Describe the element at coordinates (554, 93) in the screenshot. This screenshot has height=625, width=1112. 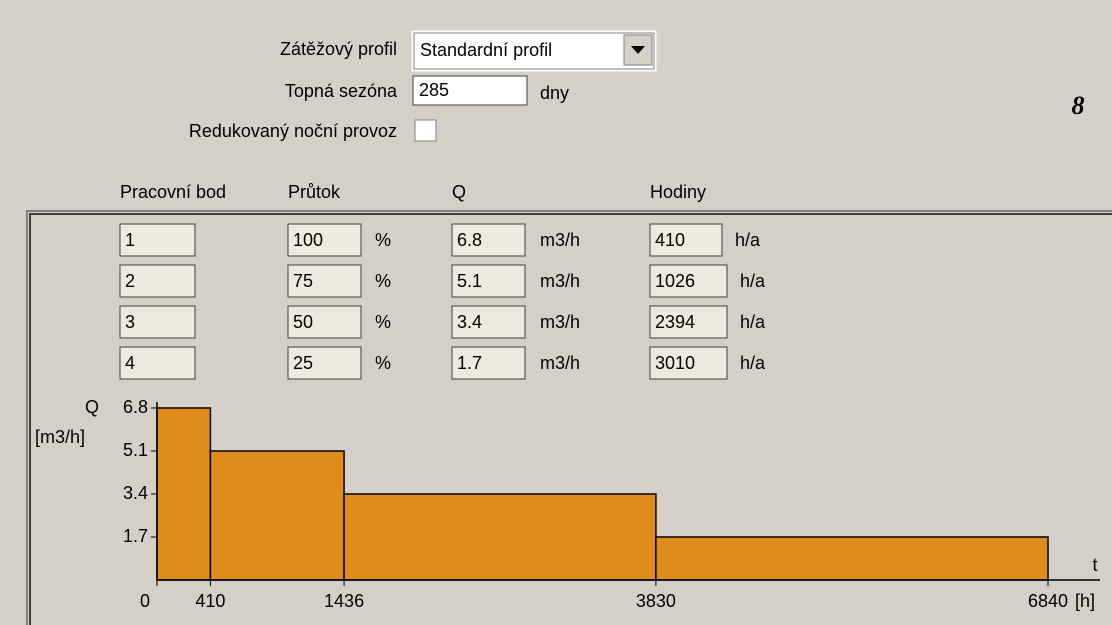
I see `season-unit: dny` at that location.